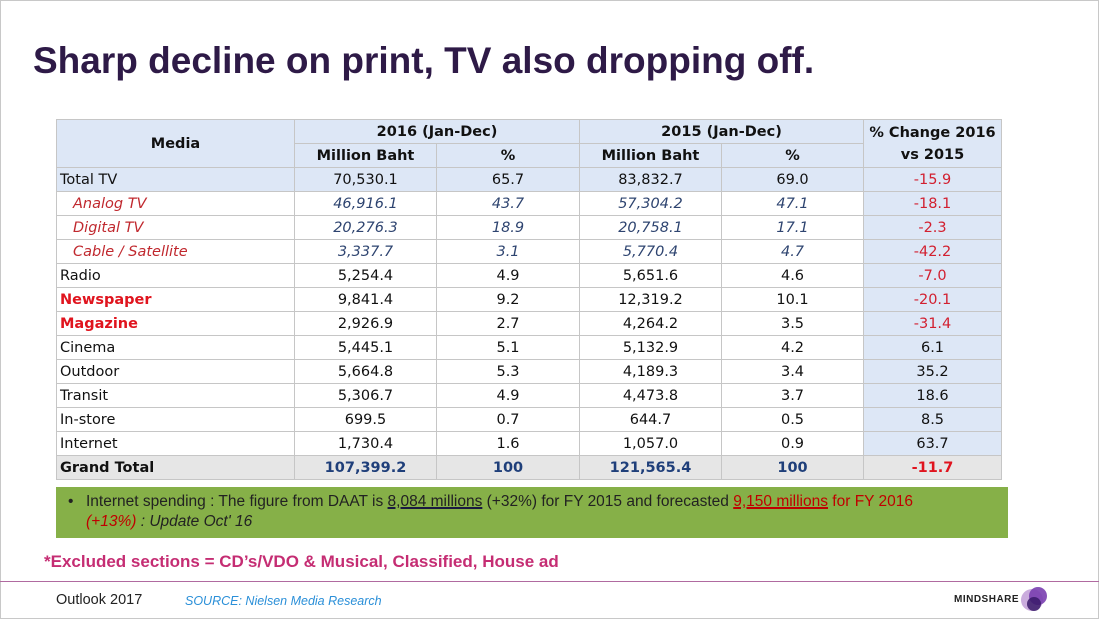  What do you see at coordinates (650, 347) in the screenshot?
I see `mb-2015-cell: 5,132.9` at bounding box center [650, 347].